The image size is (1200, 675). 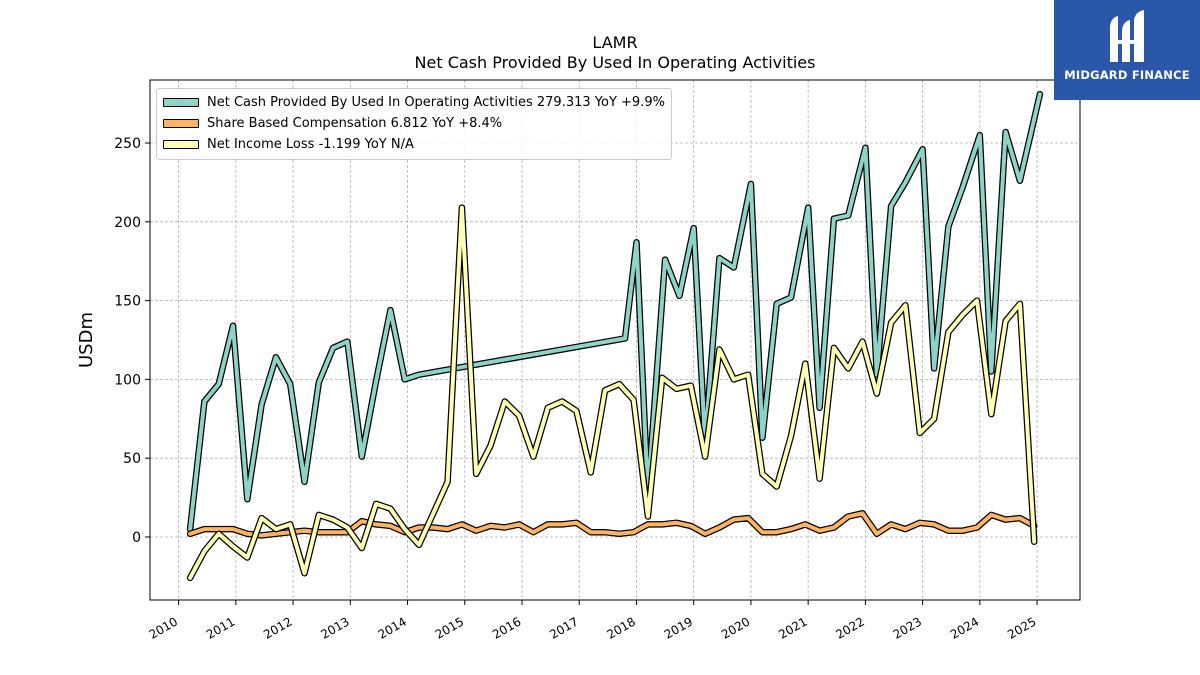 What do you see at coordinates (1021, 627) in the screenshot?
I see `x-tick-label: 2025` at bounding box center [1021, 627].